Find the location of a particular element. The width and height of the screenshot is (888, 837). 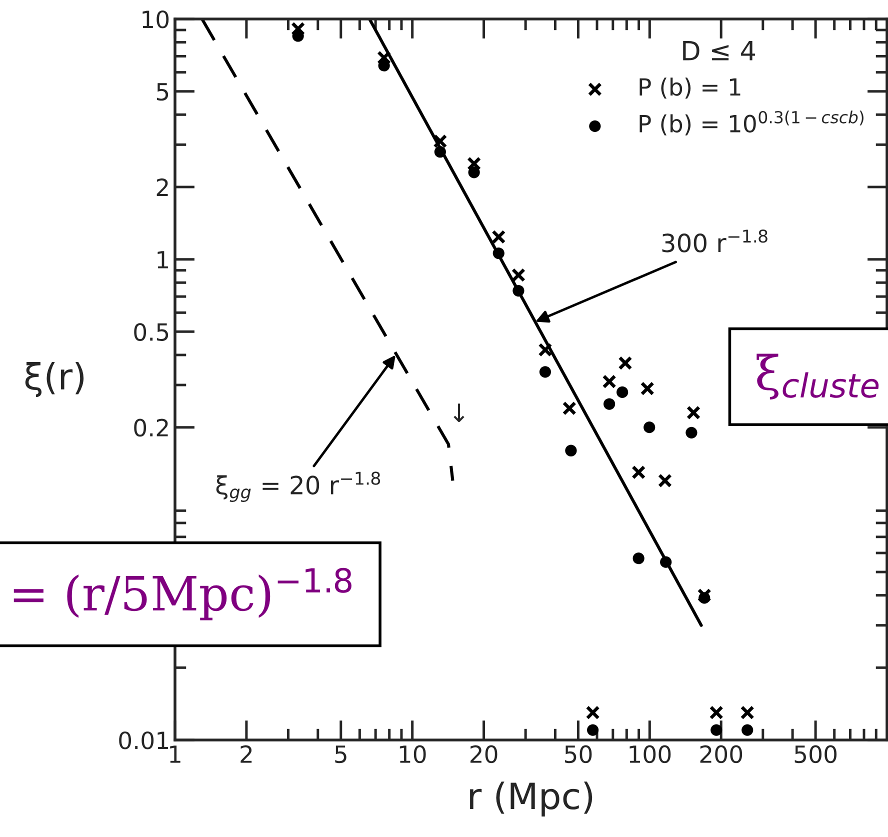

x-tick-label: 50 is located at coordinates (578, 754).